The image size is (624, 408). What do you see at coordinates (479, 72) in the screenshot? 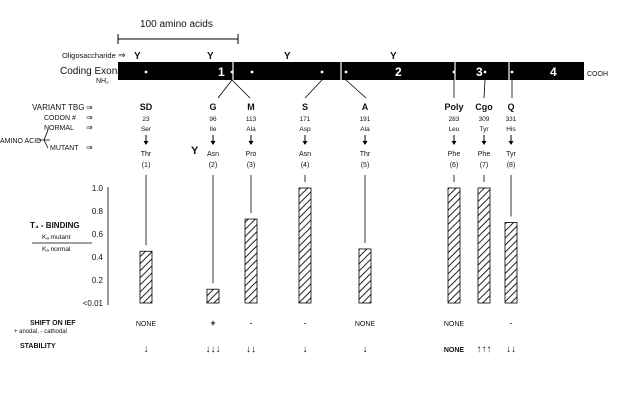
I see `exon-number: 3` at bounding box center [479, 72].